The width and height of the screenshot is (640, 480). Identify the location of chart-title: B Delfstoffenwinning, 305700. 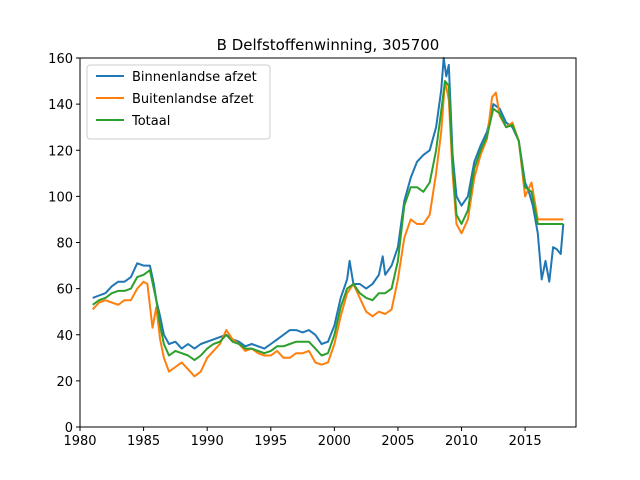
(328, 45).